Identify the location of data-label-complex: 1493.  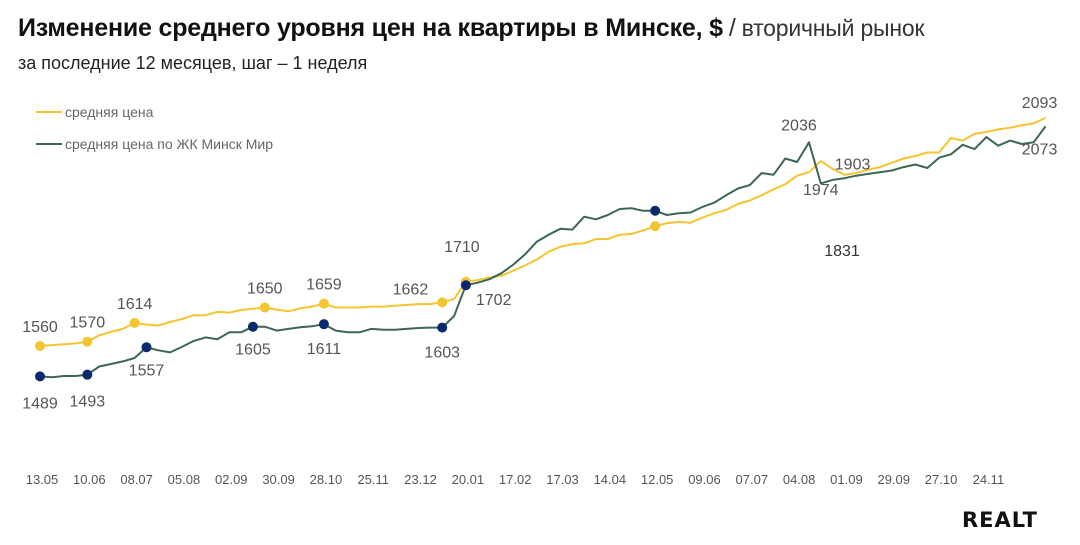
(88, 402).